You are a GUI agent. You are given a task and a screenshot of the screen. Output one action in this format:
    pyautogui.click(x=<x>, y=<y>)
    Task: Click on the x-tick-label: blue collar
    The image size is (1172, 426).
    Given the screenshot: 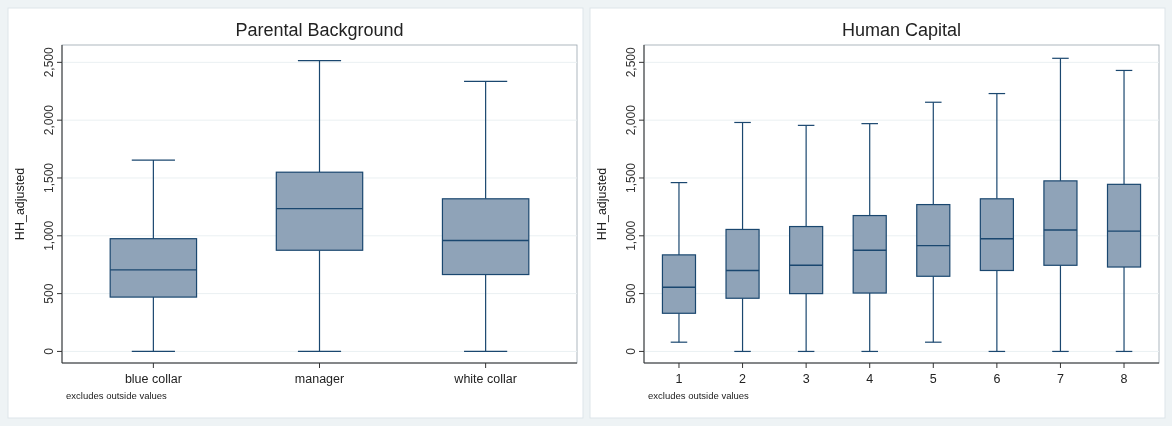 What is the action you would take?
    pyautogui.click(x=153, y=379)
    